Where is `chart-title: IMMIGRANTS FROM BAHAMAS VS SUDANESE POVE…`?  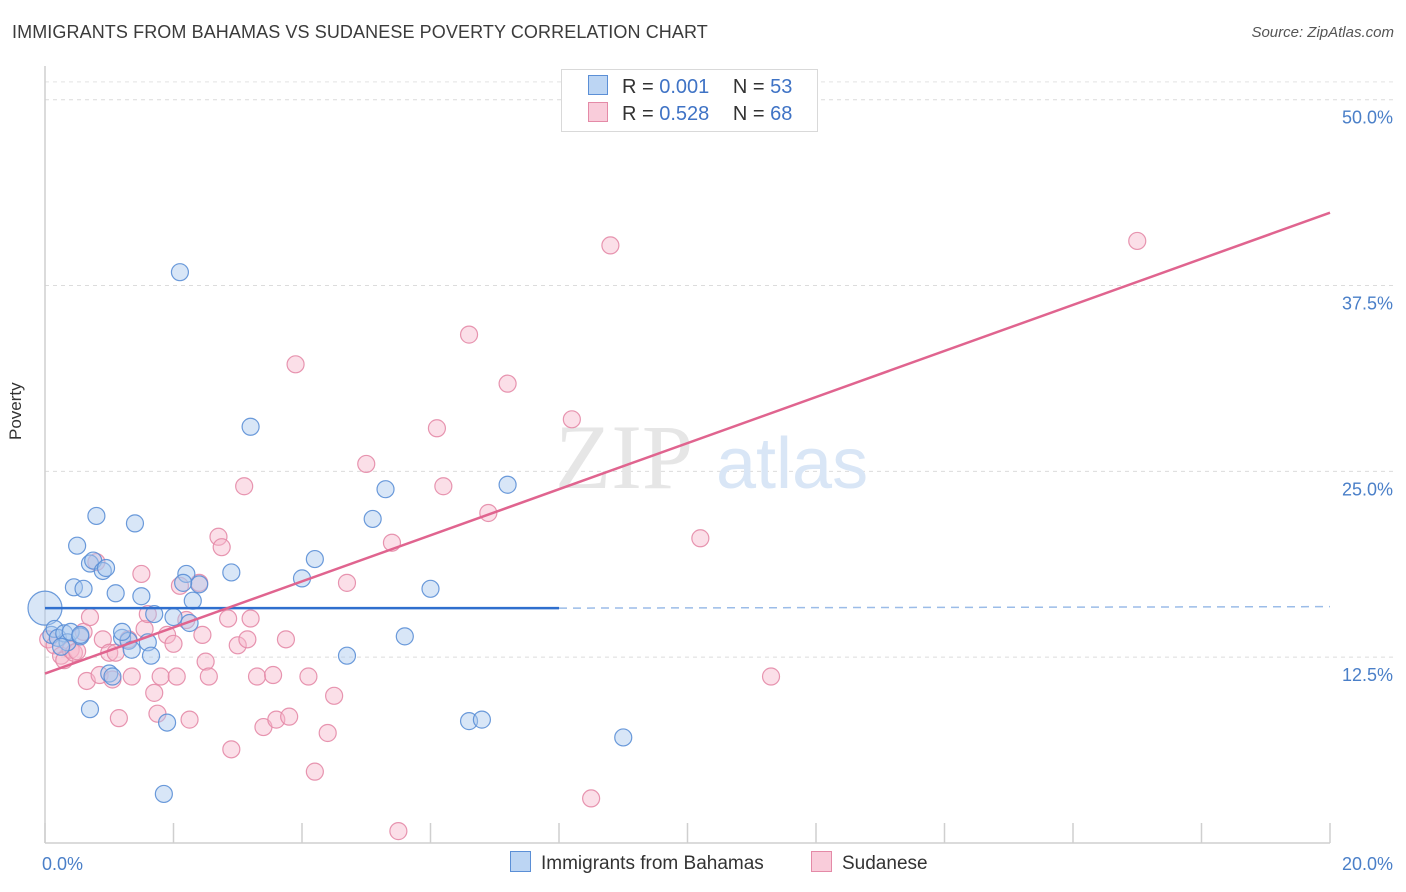 chart-title: IMMIGRANTS FROM BAHAMAS VS SUDANESE POVE… is located at coordinates (360, 32).